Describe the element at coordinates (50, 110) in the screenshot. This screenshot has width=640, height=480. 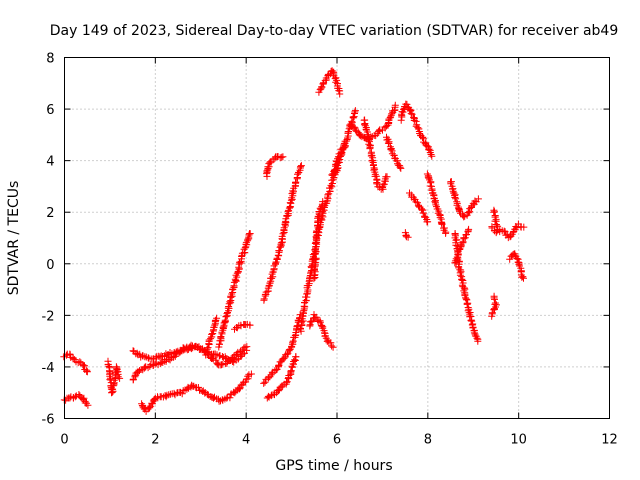
I see `y-tick-label: 6` at that location.